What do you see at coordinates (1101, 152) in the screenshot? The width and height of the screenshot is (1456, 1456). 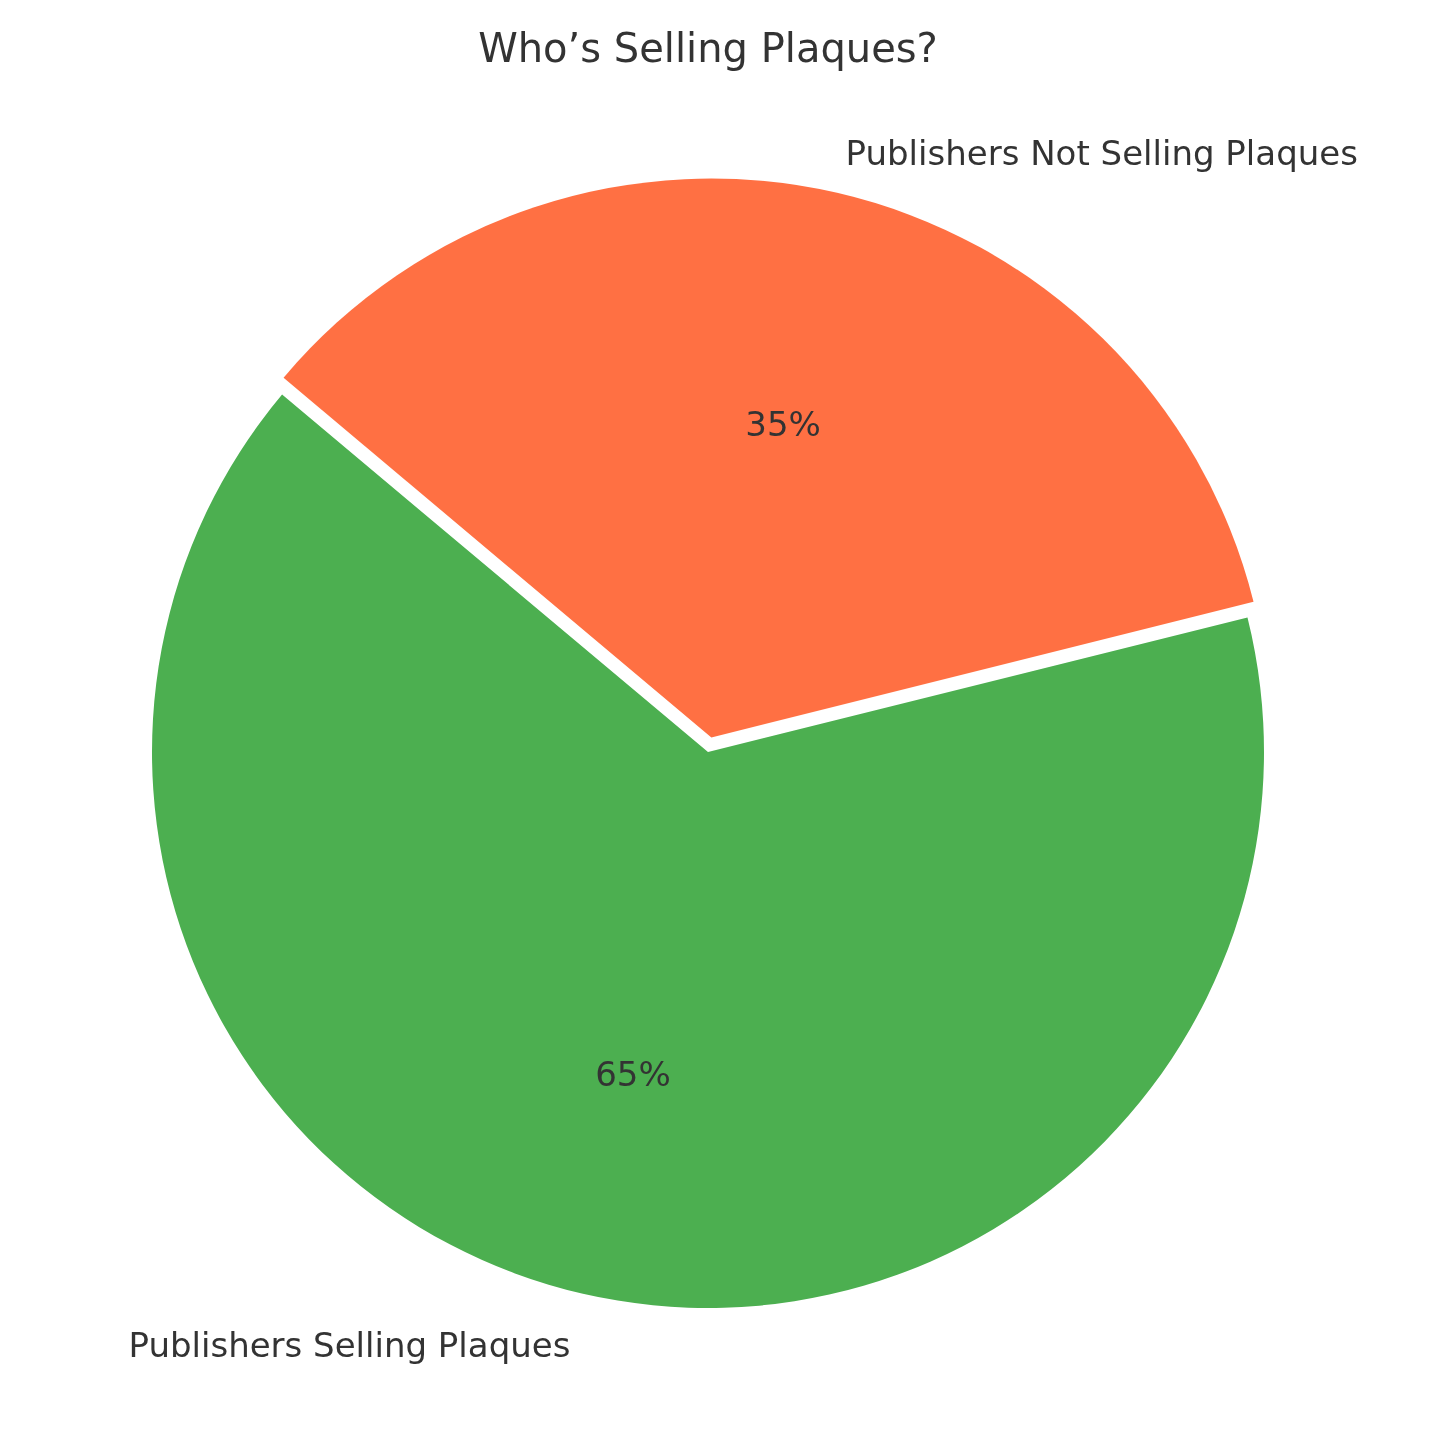 I see `slice-label: Publishers Not Selling Plaques` at bounding box center [1101, 152].